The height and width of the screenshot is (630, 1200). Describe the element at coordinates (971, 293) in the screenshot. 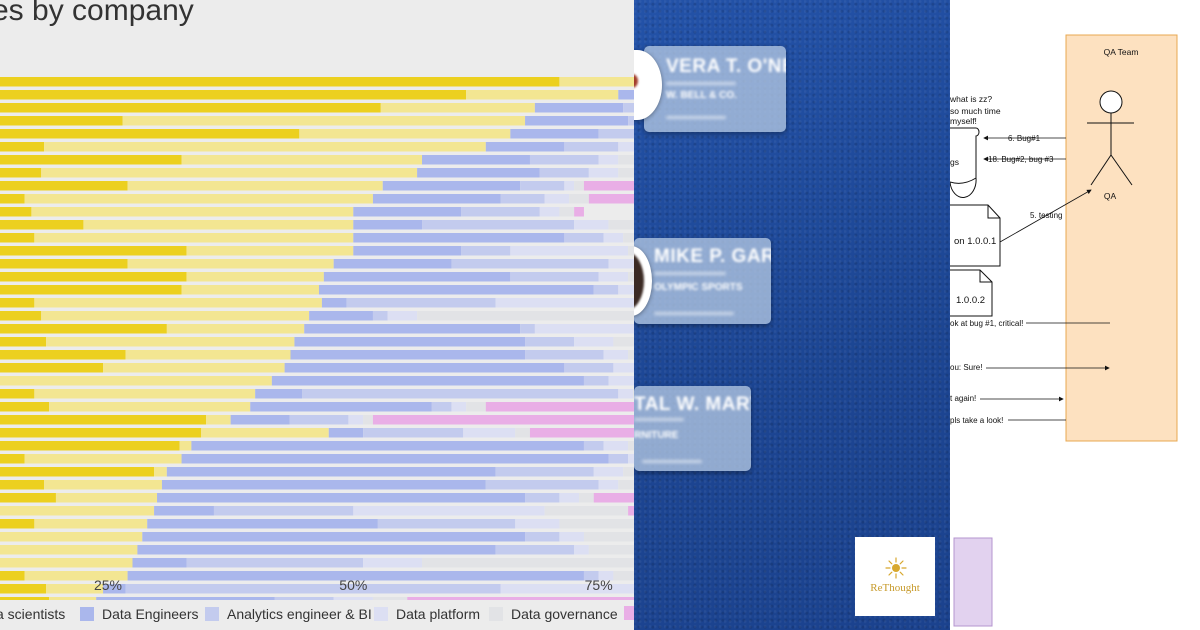

I see `version-box` at that location.